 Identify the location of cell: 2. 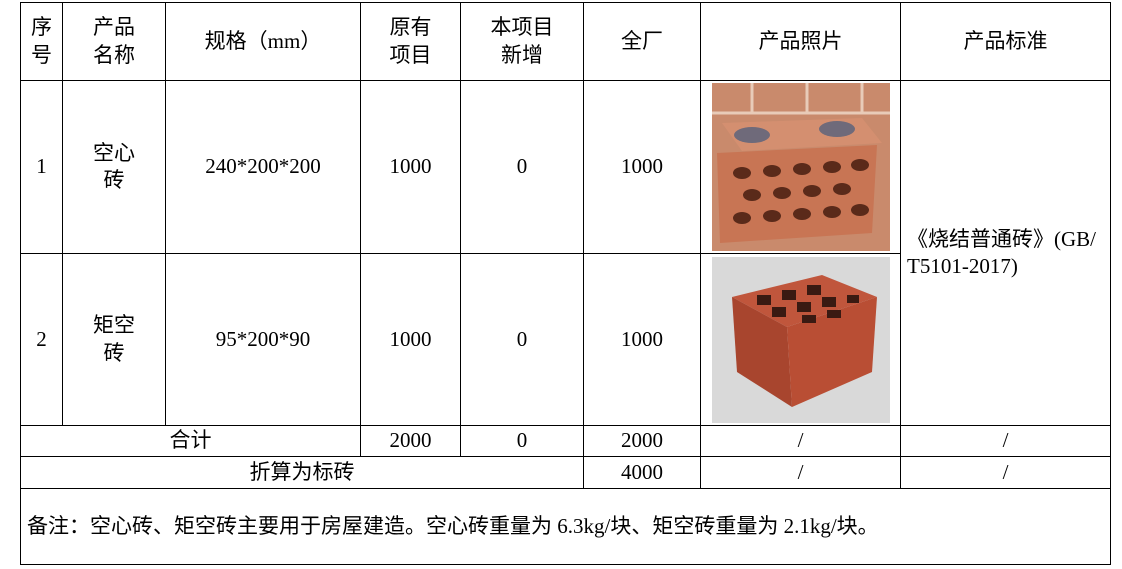
(41, 339).